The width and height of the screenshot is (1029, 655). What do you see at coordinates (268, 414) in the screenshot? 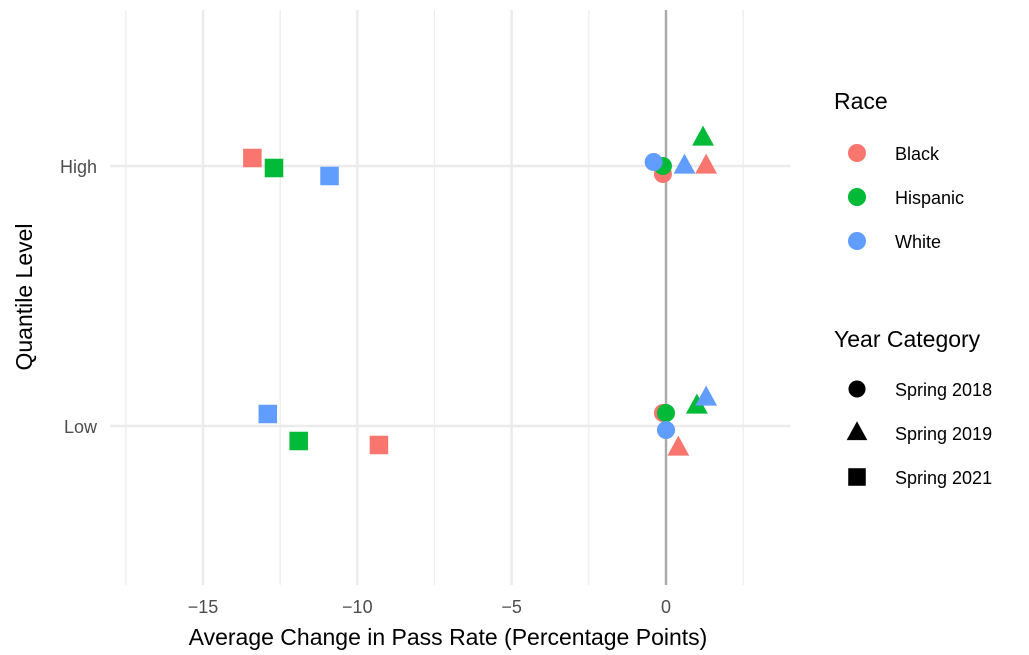
I see `point-low-white-spring-2021` at bounding box center [268, 414].